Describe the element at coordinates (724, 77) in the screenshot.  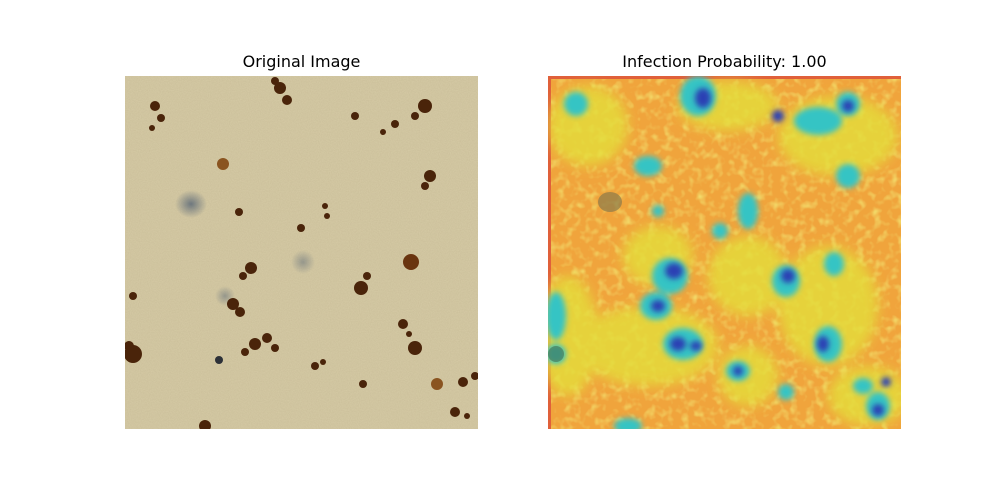
I see `heatmap-edge-top` at that location.